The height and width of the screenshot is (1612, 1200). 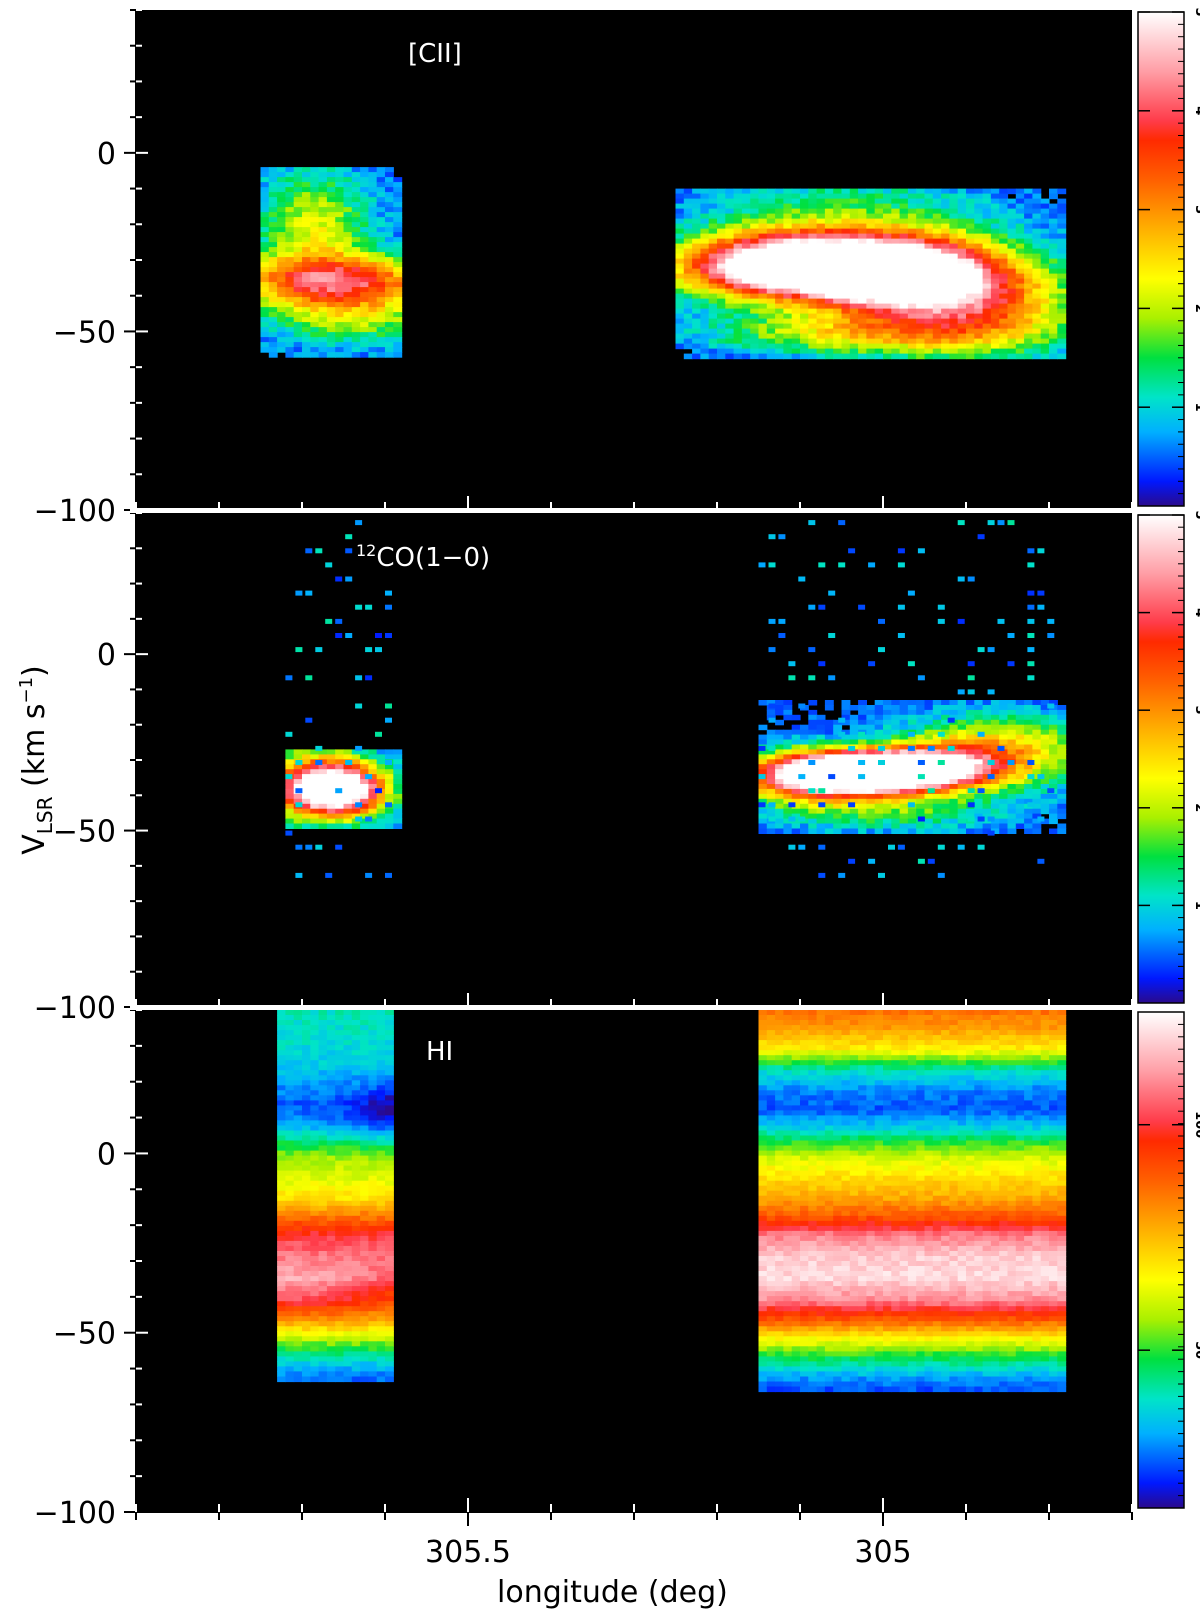 I want to click on panel-cii-ytick-label: 0, so click(x=106, y=154).